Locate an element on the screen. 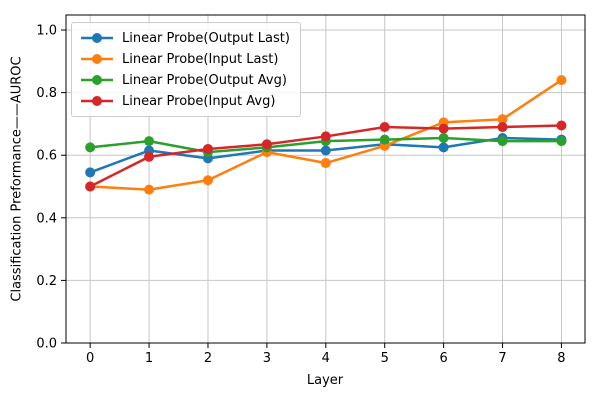 The width and height of the screenshot is (600, 400). x-tick-label: 0 is located at coordinates (90, 358).